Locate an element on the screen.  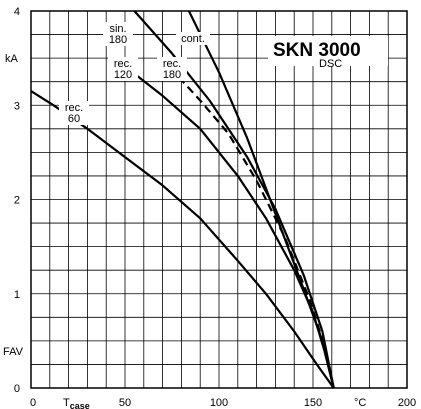
label-cont: cont. is located at coordinates (193, 39).